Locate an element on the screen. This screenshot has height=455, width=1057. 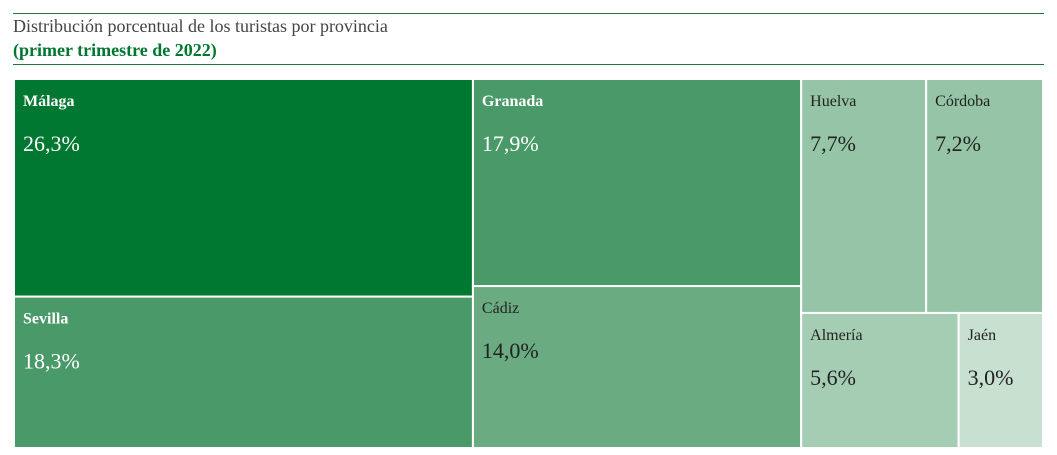
treemap-rect-jaen is located at coordinates (1001, 380).